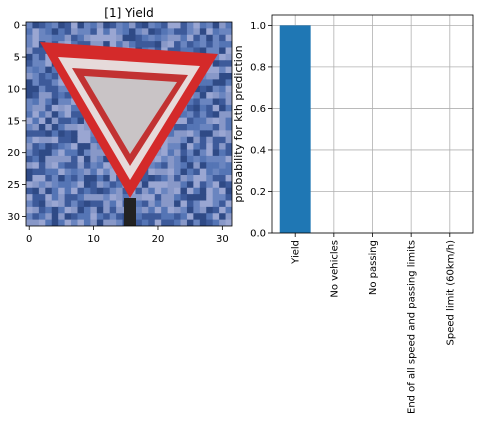  What do you see at coordinates (130, 212) in the screenshot?
I see `sign-pole` at bounding box center [130, 212].